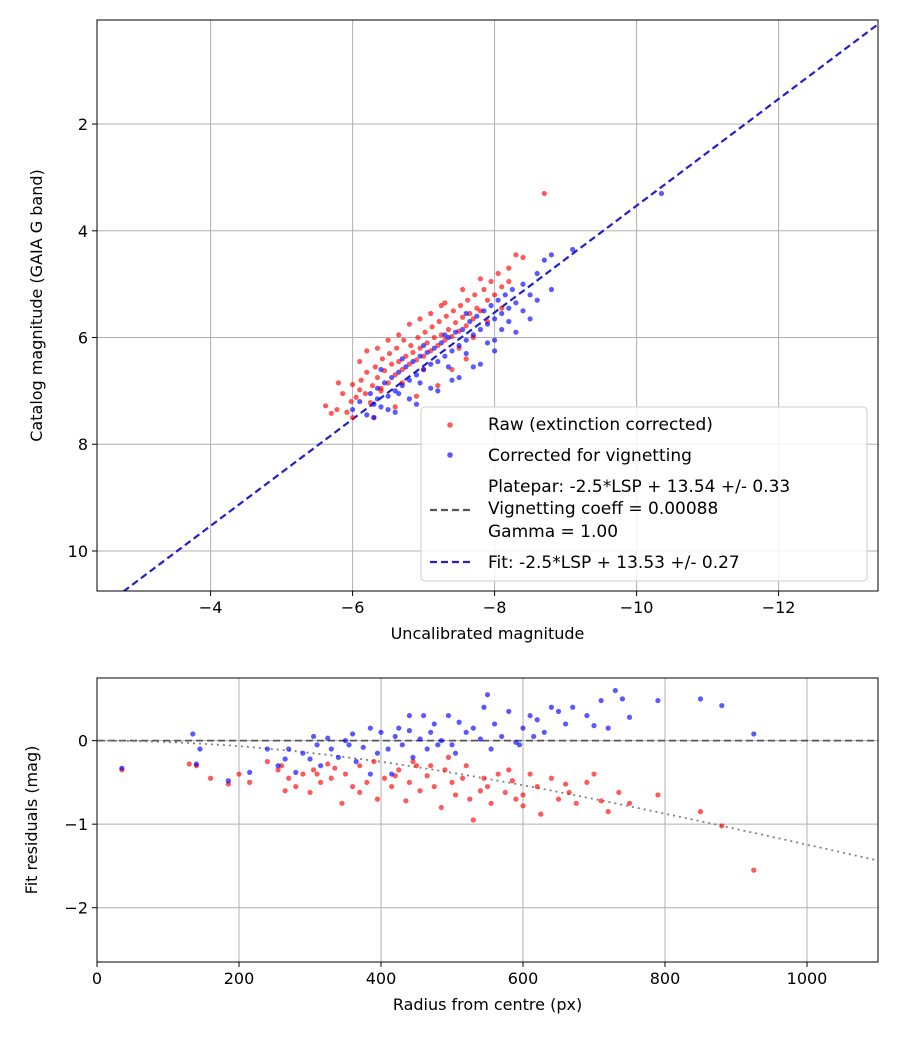  Describe the element at coordinates (353, 607) in the screenshot. I see `x-tick-label: −6` at that location.